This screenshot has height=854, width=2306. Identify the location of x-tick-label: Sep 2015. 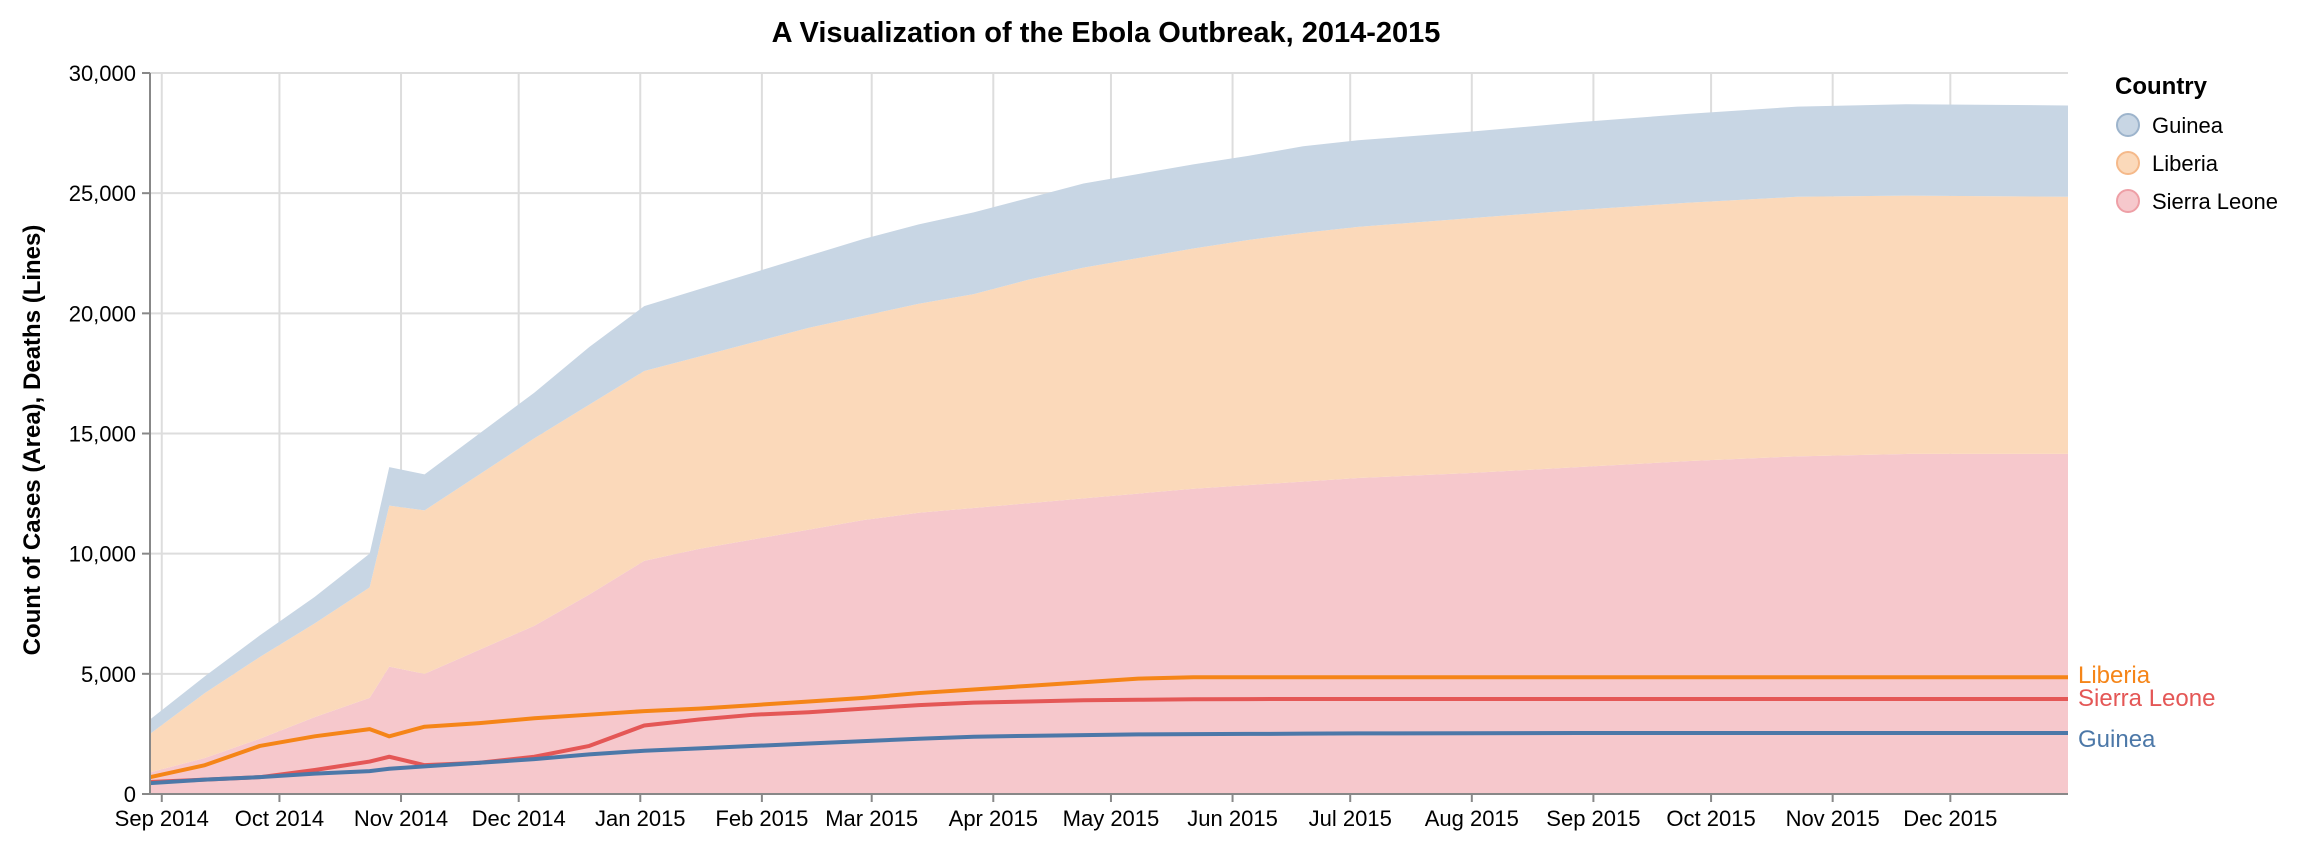
(1593, 818).